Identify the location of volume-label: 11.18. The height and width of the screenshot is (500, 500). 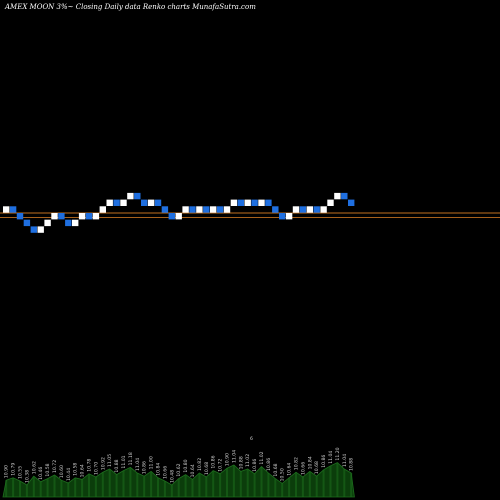
(131, 458).